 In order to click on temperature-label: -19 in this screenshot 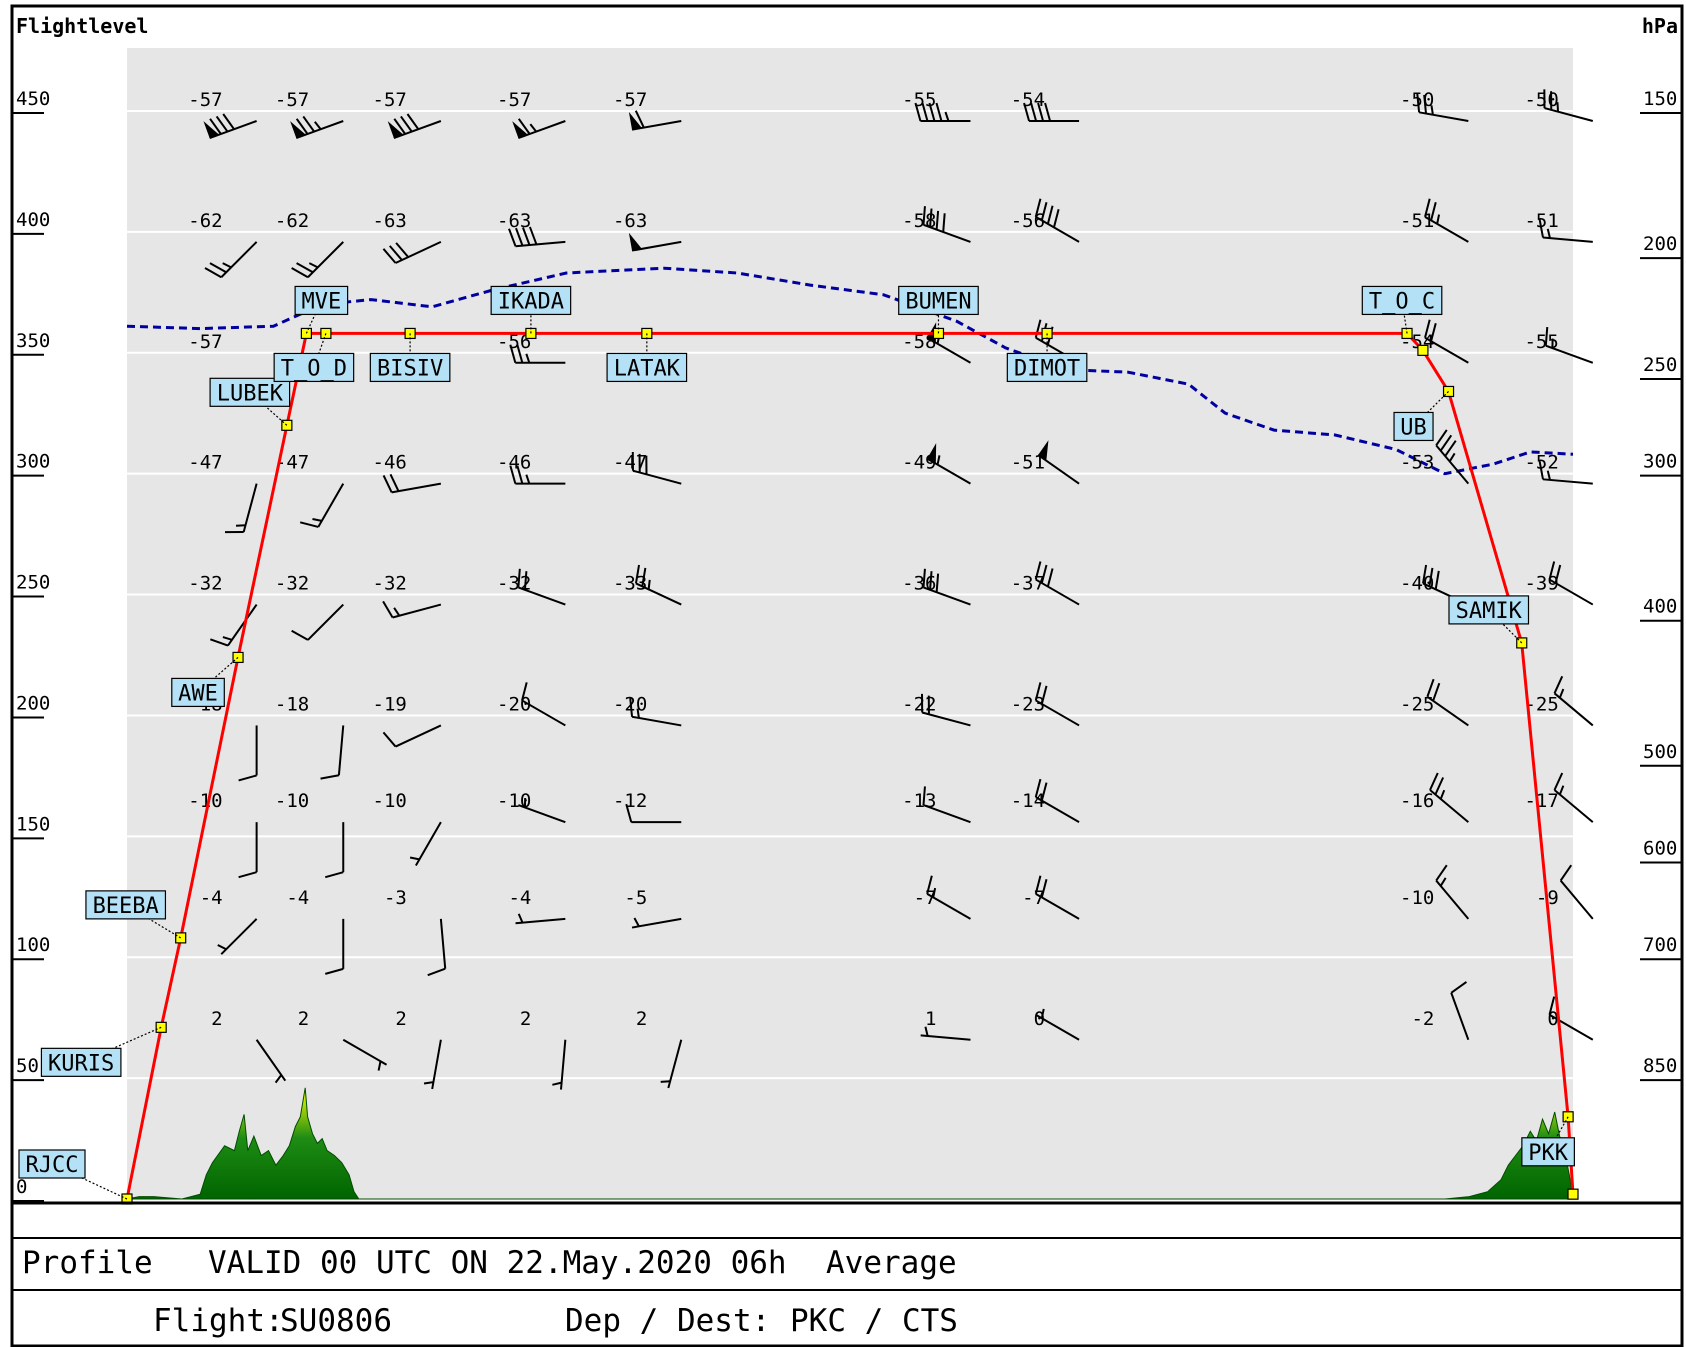, I will do `click(390, 704)`.